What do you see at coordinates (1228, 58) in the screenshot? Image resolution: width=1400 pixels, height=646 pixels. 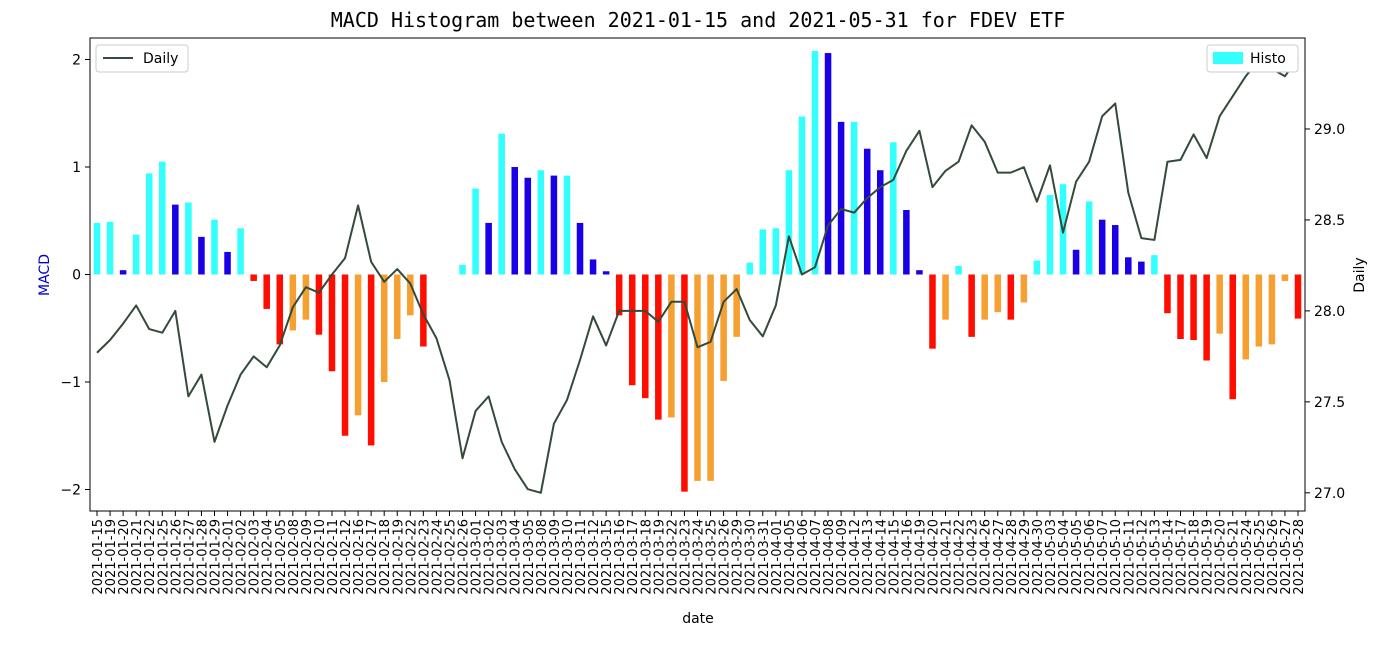 I see `legend-histo-swatch` at bounding box center [1228, 58].